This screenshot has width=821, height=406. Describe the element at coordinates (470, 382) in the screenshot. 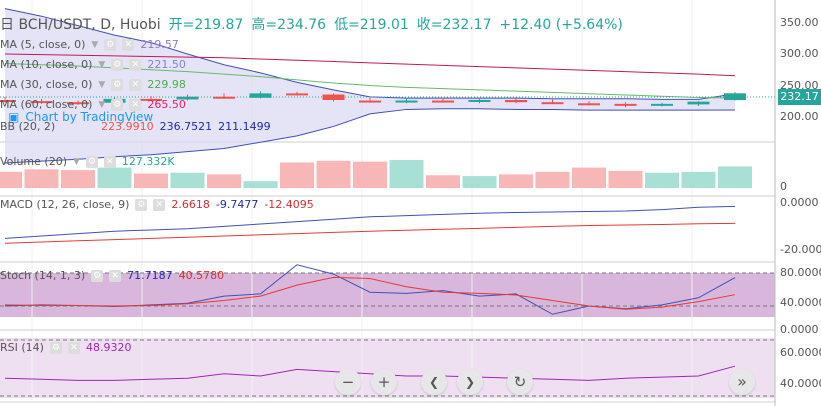

I see `scroll-right-button: ❯` at that location.